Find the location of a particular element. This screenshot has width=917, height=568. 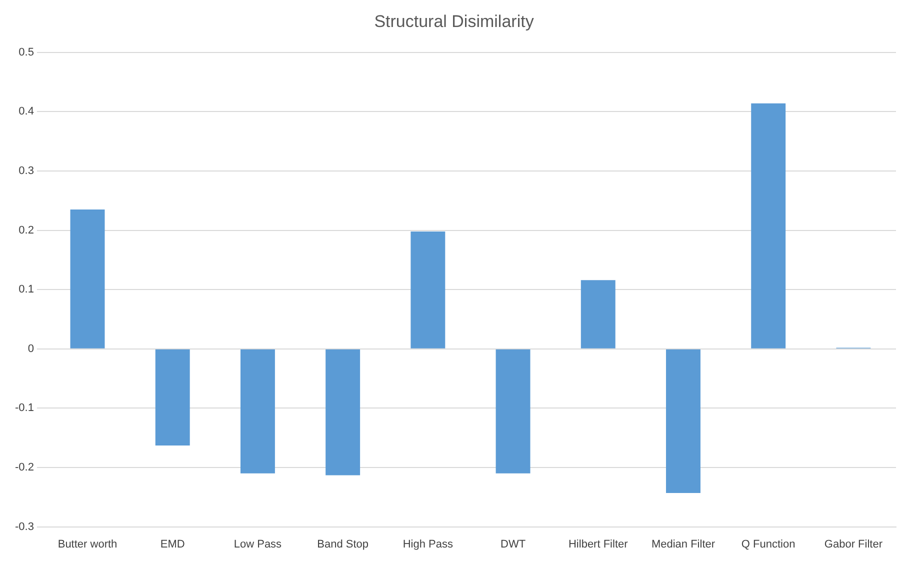

y-tick-label: 0.5 is located at coordinates (26, 52).